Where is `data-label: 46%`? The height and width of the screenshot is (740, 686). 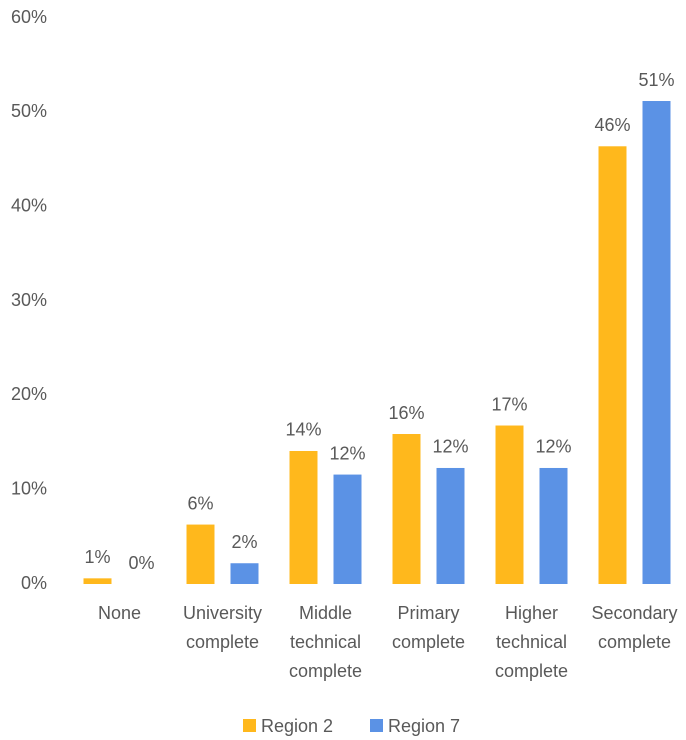 data-label: 46% is located at coordinates (612, 125).